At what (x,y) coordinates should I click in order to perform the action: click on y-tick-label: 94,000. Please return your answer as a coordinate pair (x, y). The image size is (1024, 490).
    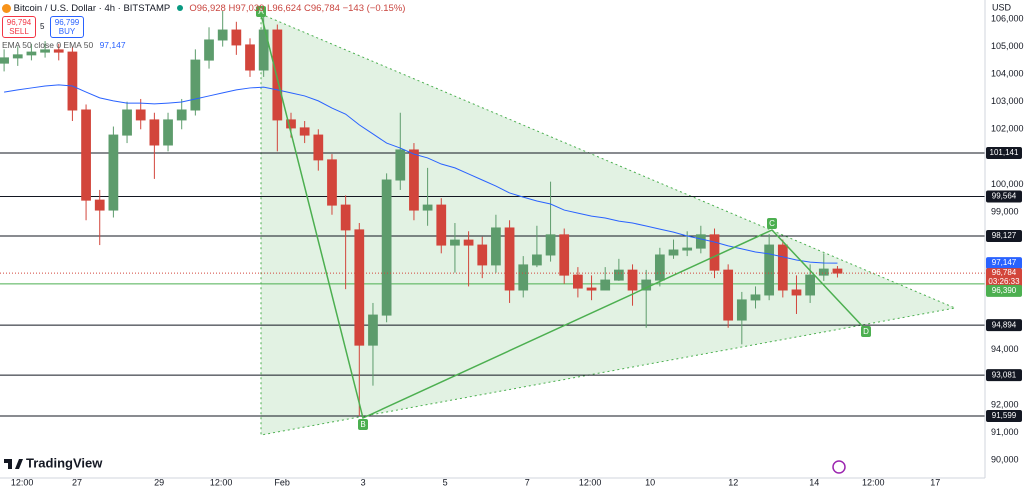
    Looking at the image, I should click on (1005, 349).